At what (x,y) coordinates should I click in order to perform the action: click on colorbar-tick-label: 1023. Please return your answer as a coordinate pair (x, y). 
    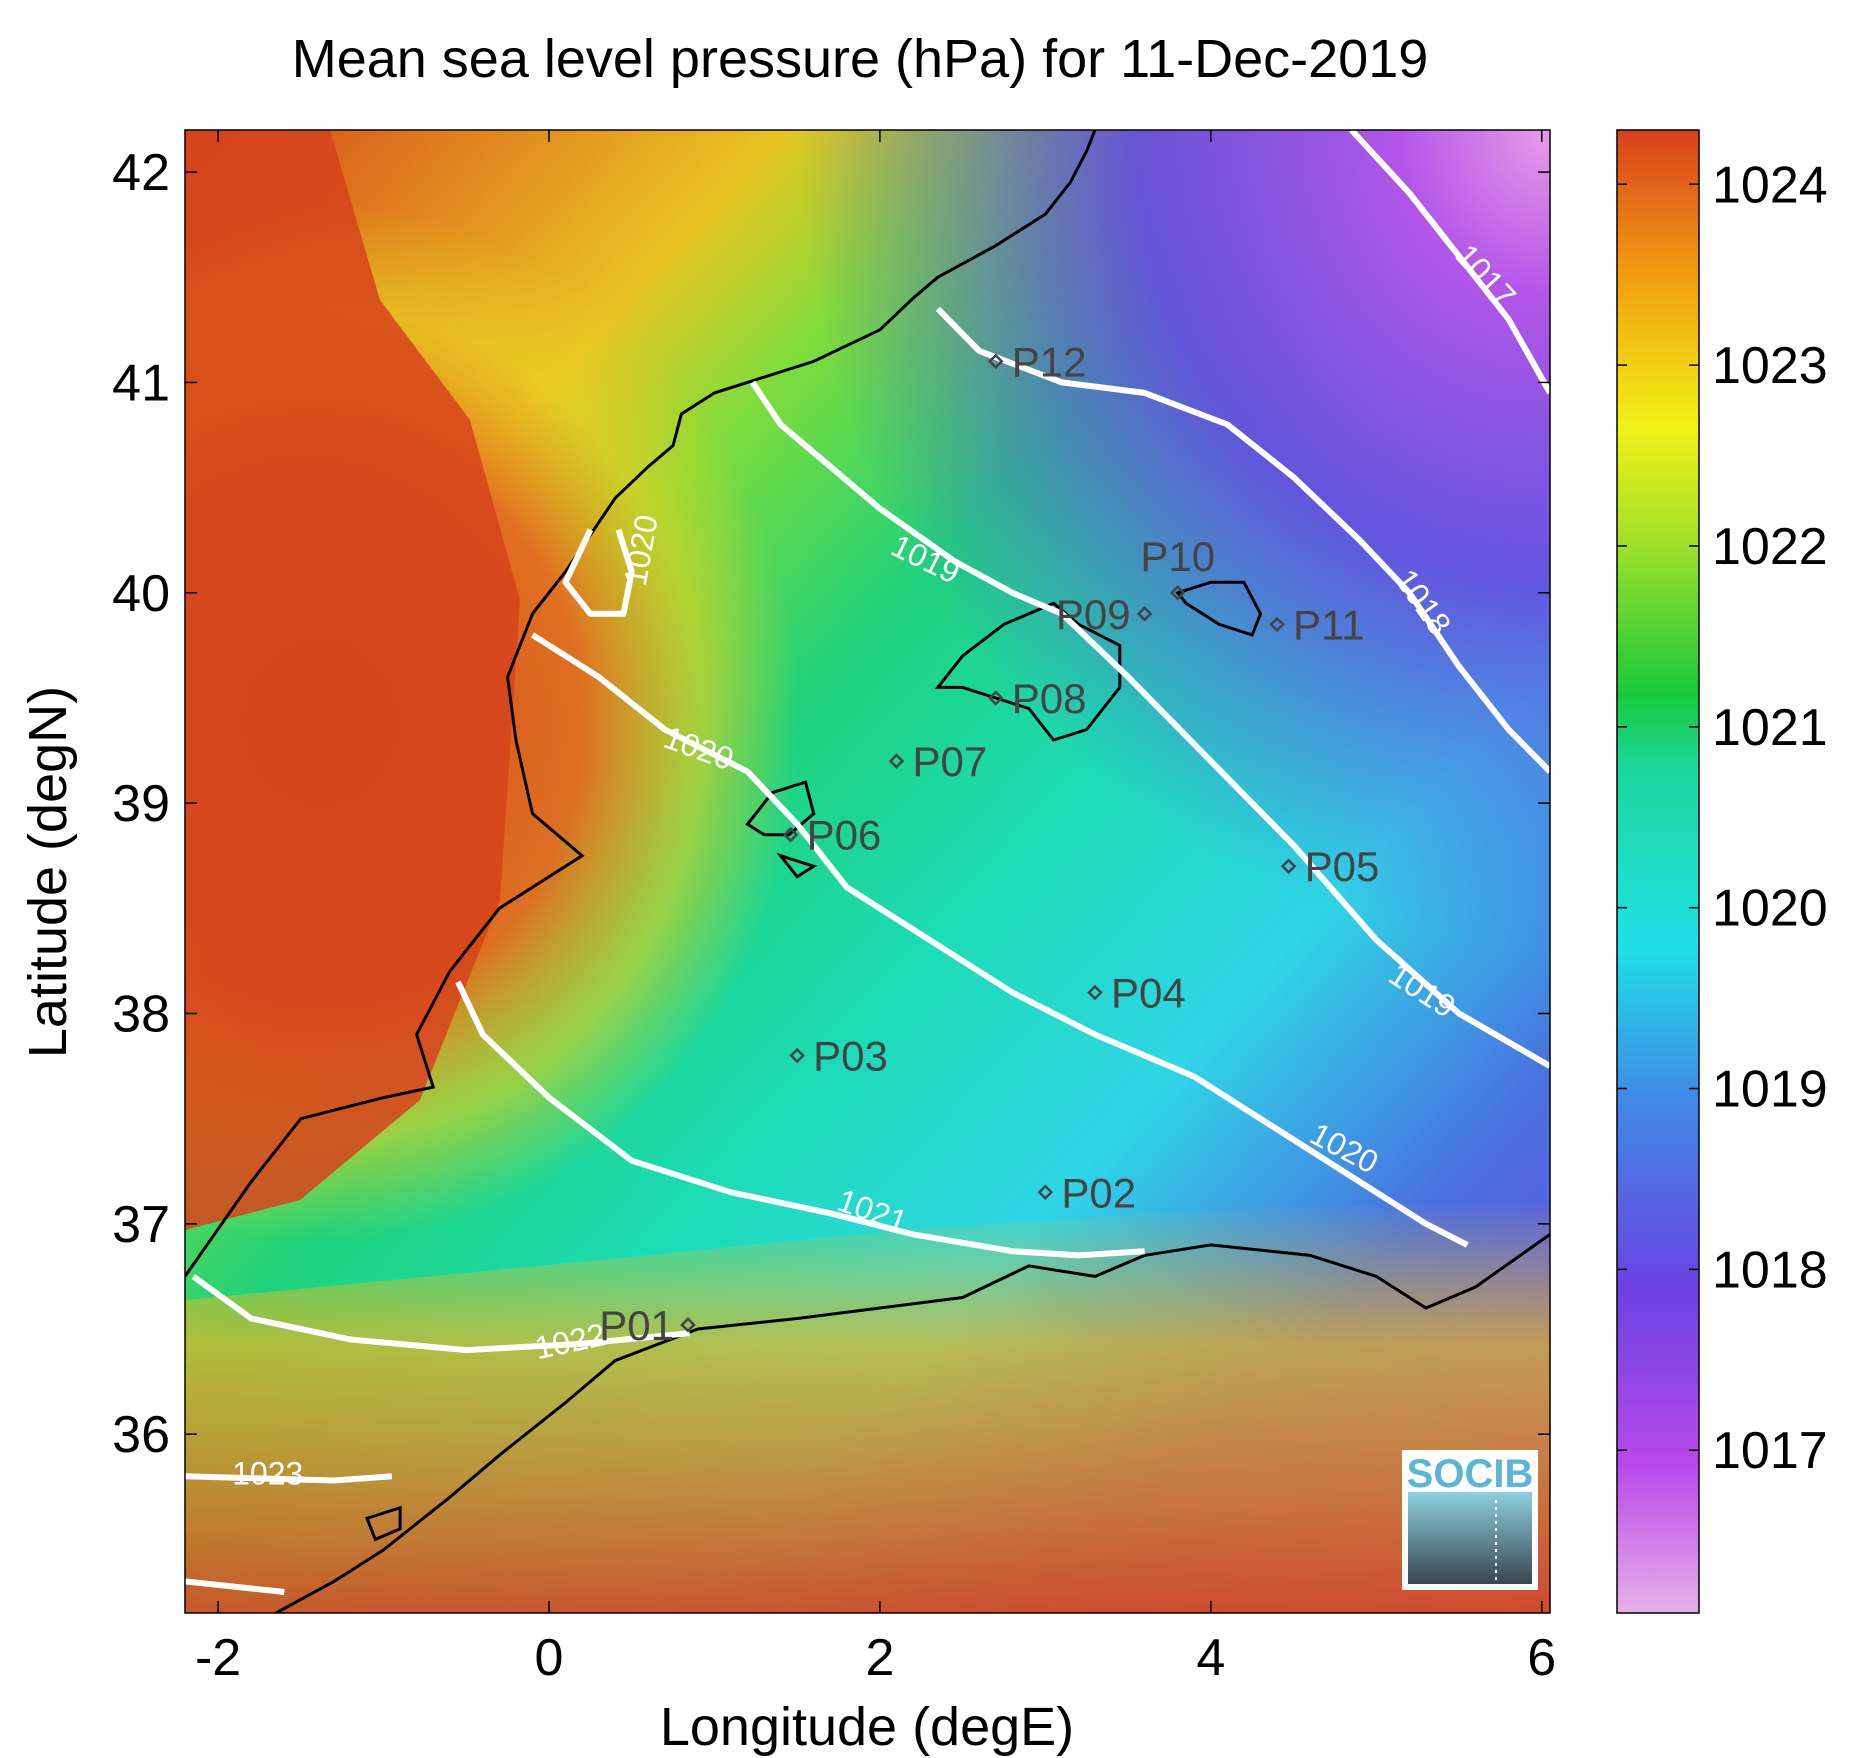
    Looking at the image, I should click on (1770, 366).